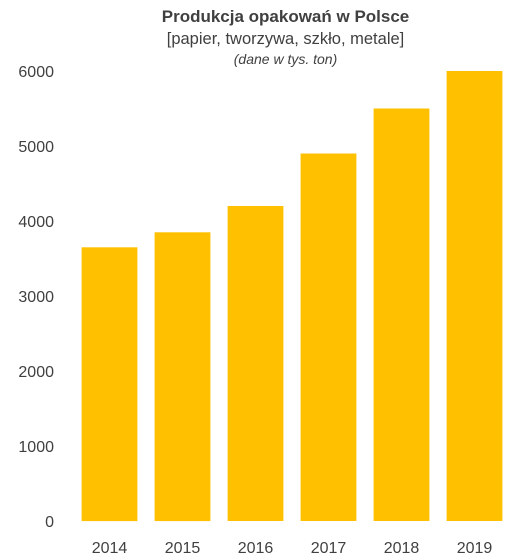 The height and width of the screenshot is (557, 511). Describe the element at coordinates (474, 296) in the screenshot. I see `bar-2019` at that location.